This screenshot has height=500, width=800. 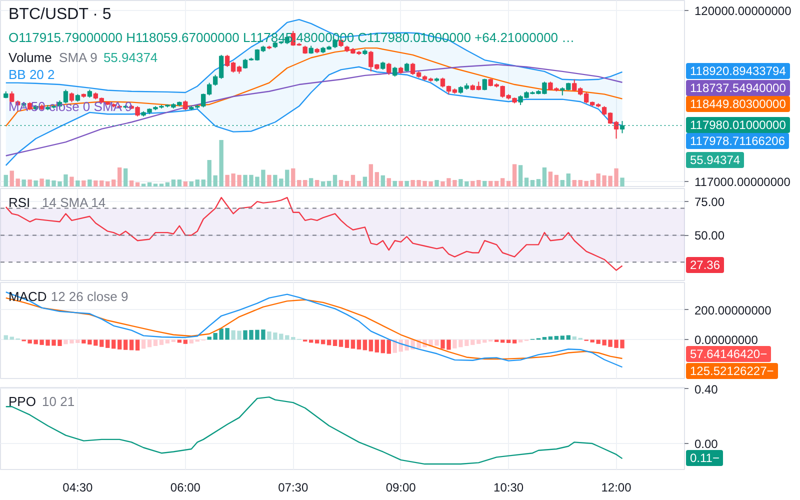 I want to click on chart-title: BTC/USDT · 5, so click(x=60, y=14).